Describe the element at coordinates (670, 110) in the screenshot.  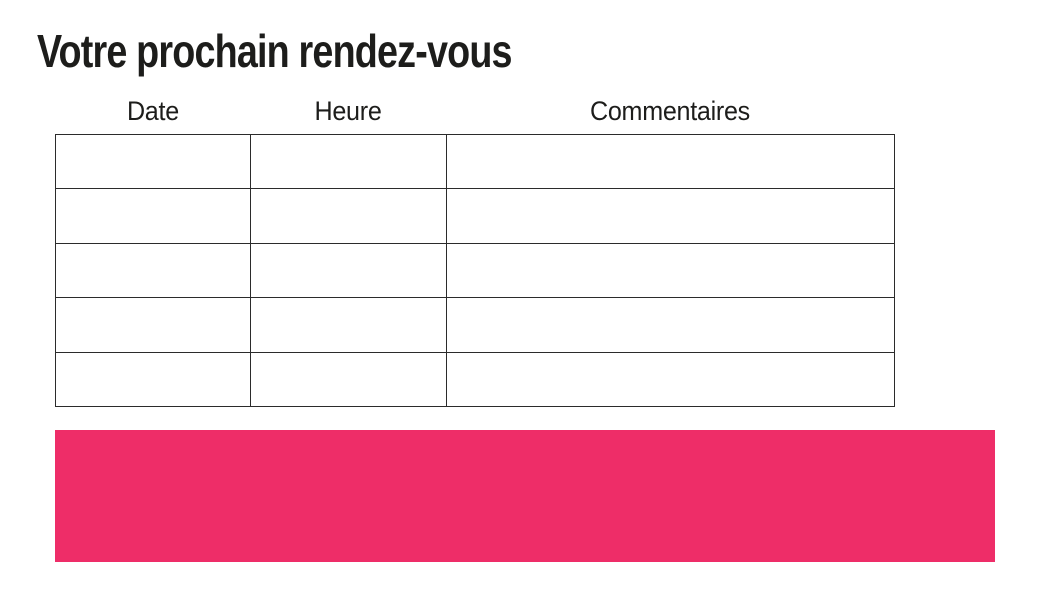
I see `column-header-commentaires: Commentaires` at that location.